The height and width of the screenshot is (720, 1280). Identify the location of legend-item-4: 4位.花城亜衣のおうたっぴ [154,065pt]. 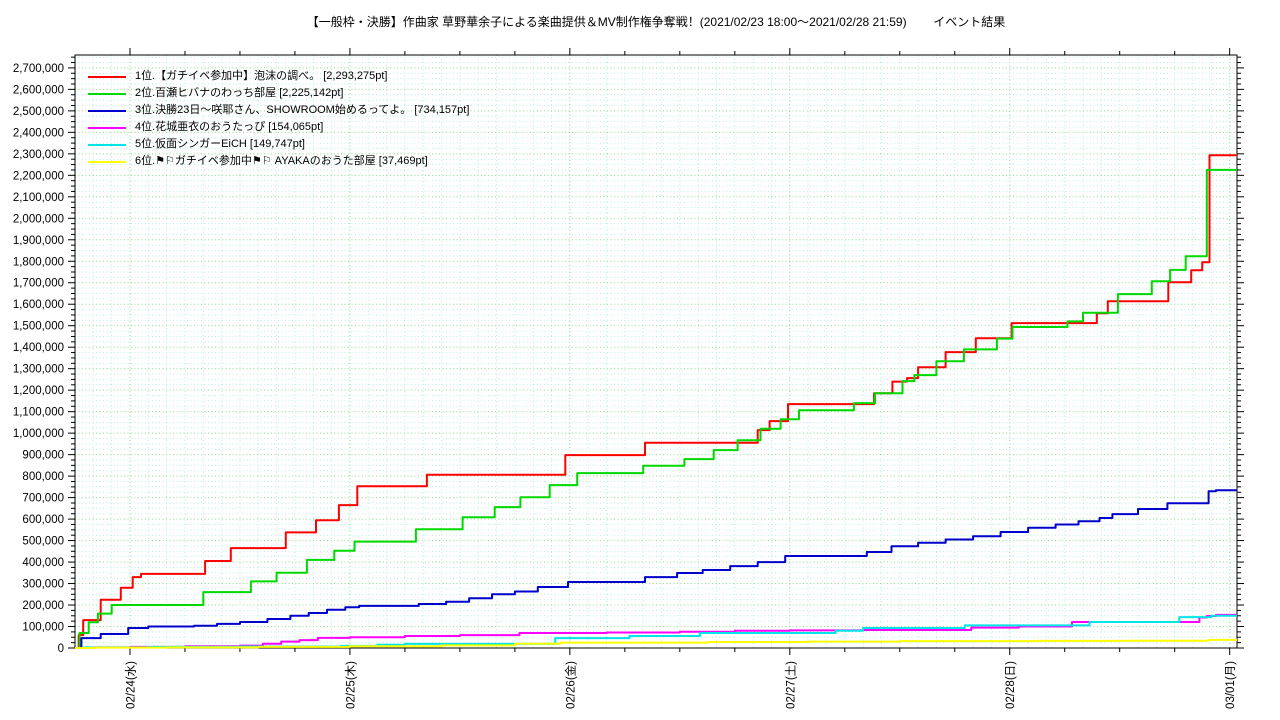
(278, 127).